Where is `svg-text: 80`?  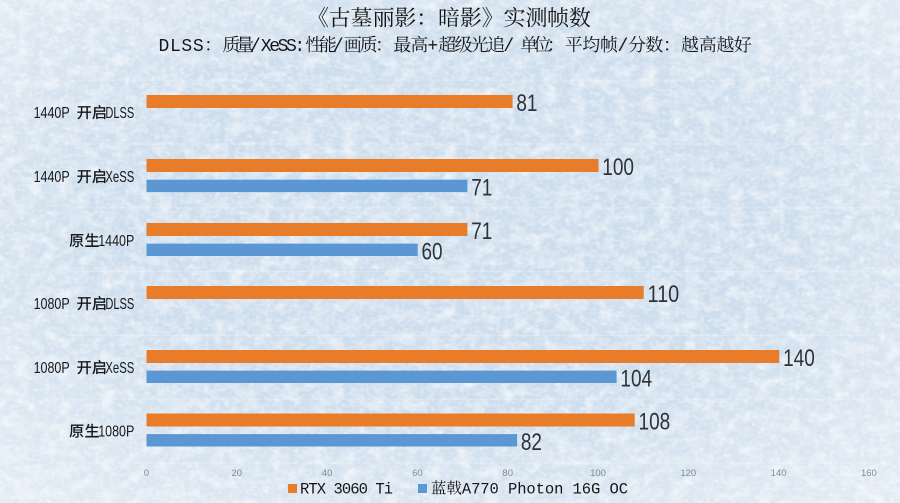
svg-text: 80 is located at coordinates (507, 473).